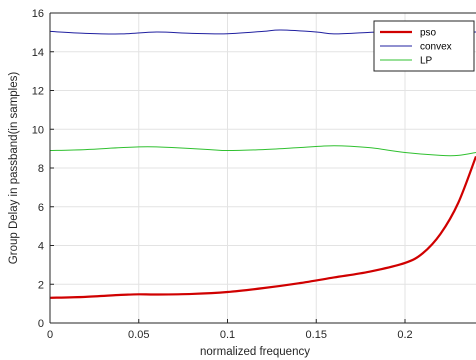 The height and width of the screenshot is (360, 476). Describe the element at coordinates (227, 335) in the screenshot. I see `x-tick-label: 0.1` at that location.